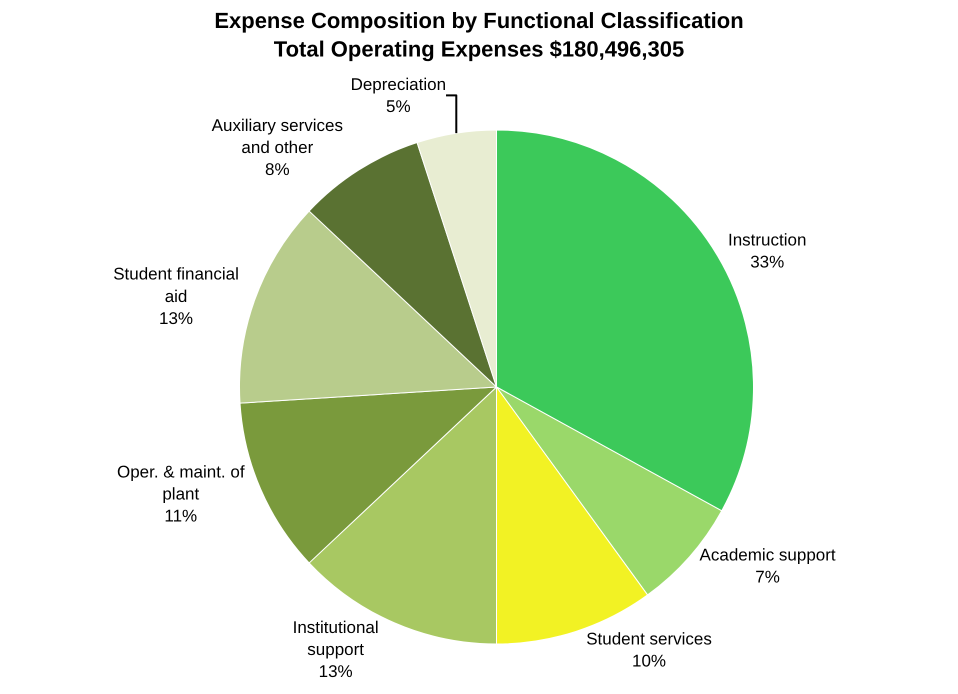 The image size is (958, 694). Describe the element at coordinates (335, 638) in the screenshot. I see `slice-label: Institutional support` at that location.